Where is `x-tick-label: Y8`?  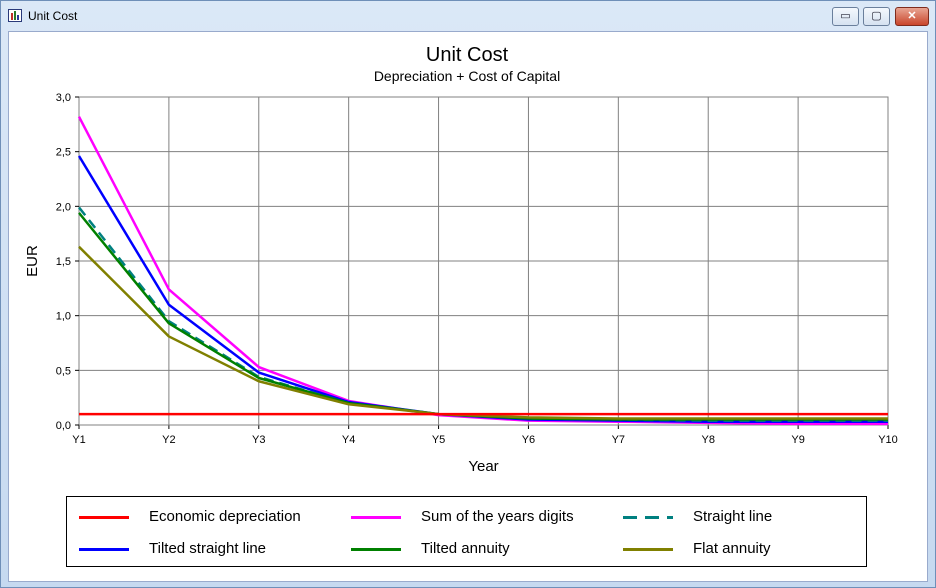
x-tick-label: Y8 is located at coordinates (707, 440).